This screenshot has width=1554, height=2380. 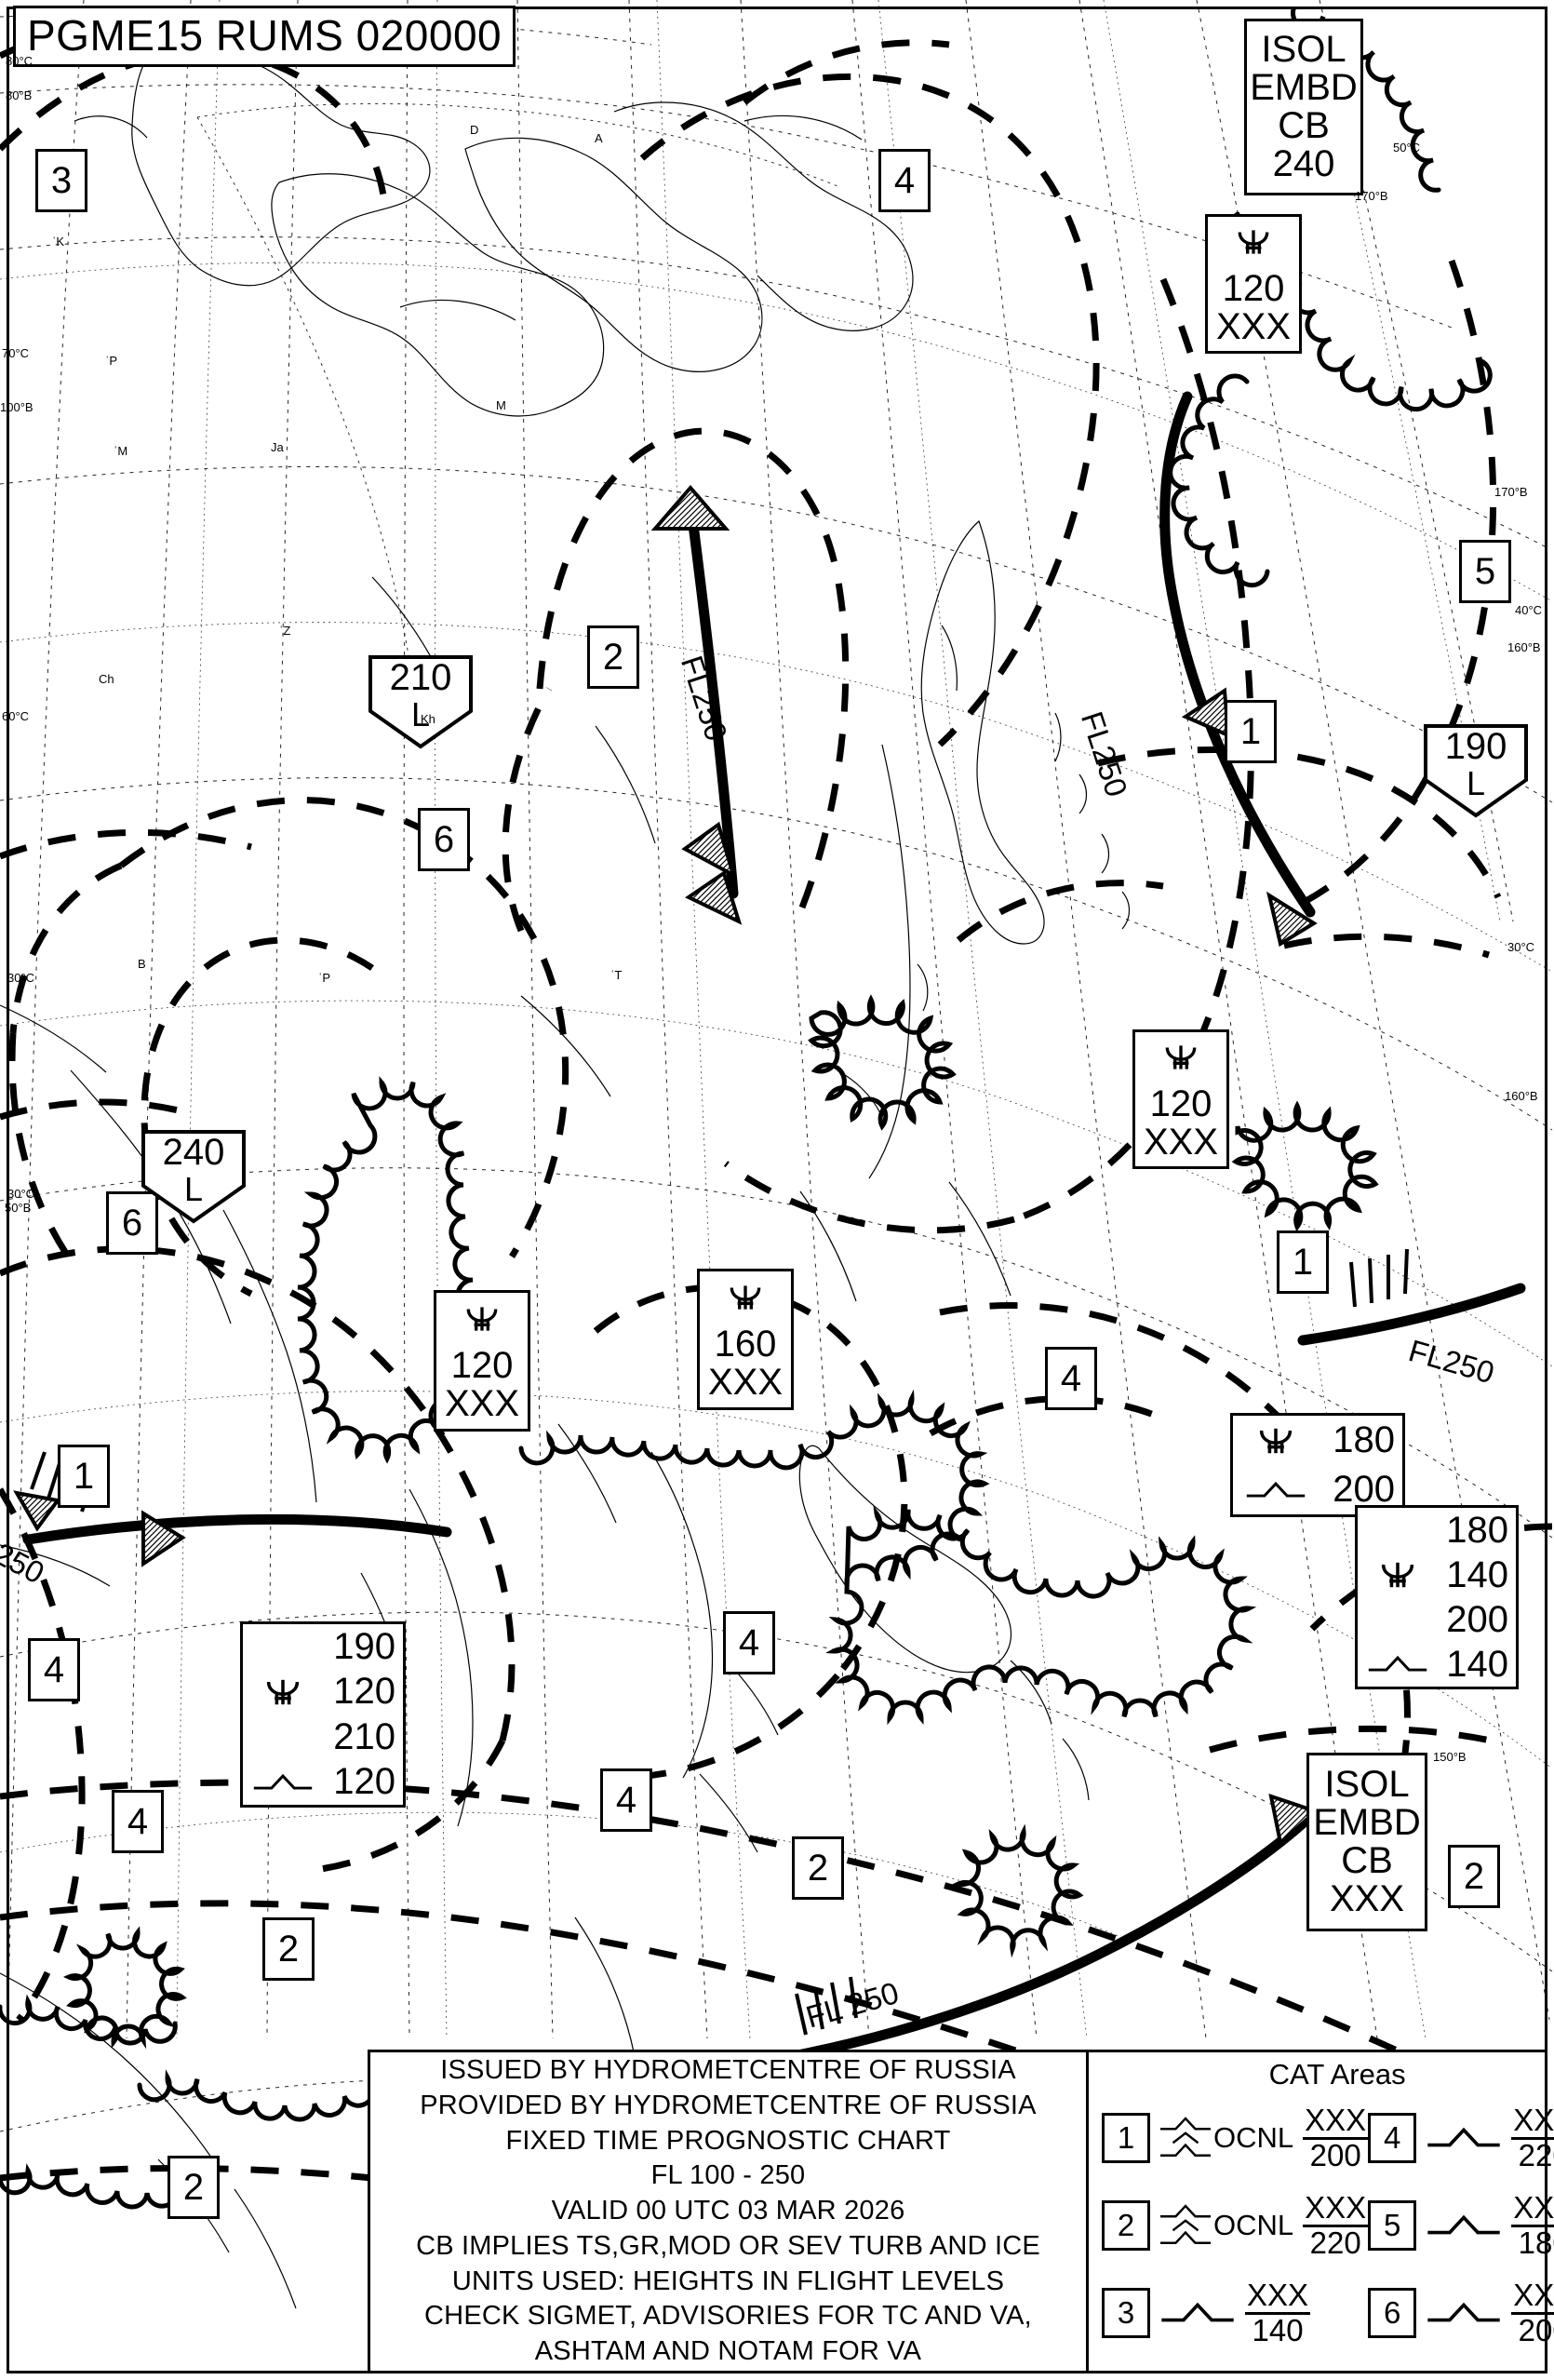 What do you see at coordinates (1477, 1619) in the screenshot?
I see `flight-level-value: 200` at bounding box center [1477, 1619].